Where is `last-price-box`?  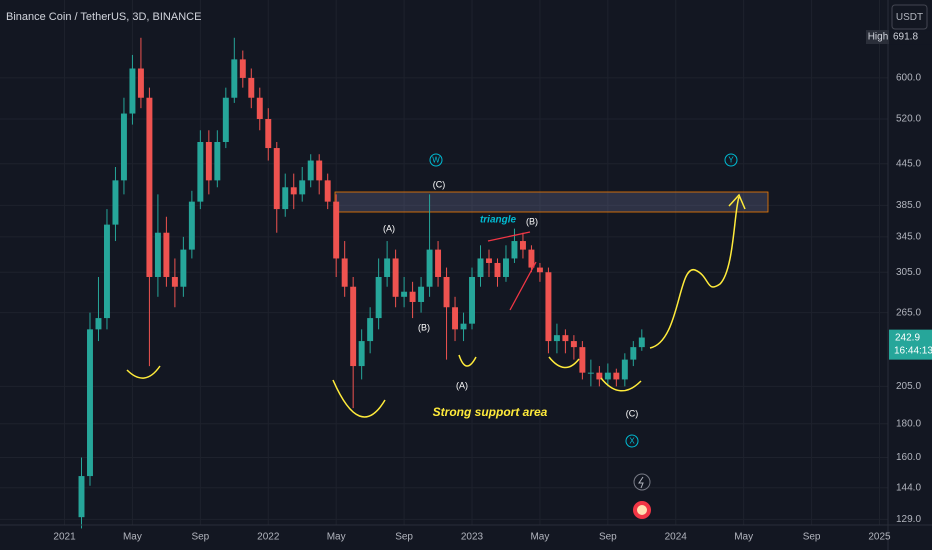 last-price-box is located at coordinates (910, 344).